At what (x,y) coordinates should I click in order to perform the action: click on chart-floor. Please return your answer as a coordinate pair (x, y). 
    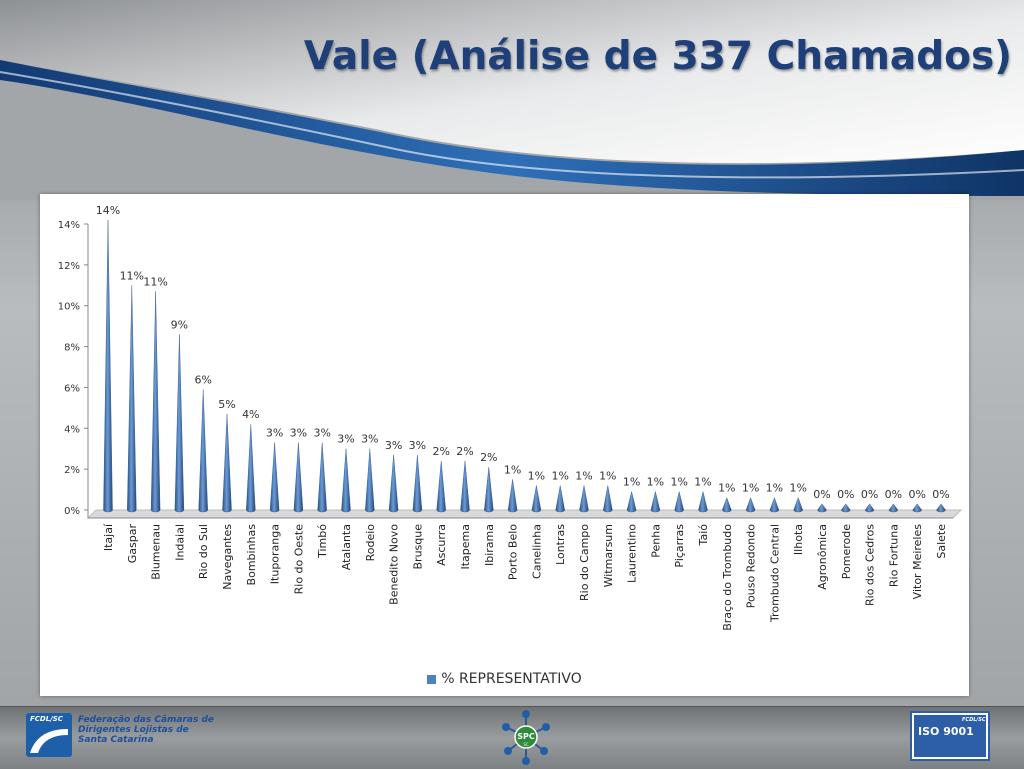
    Looking at the image, I should click on (524, 514).